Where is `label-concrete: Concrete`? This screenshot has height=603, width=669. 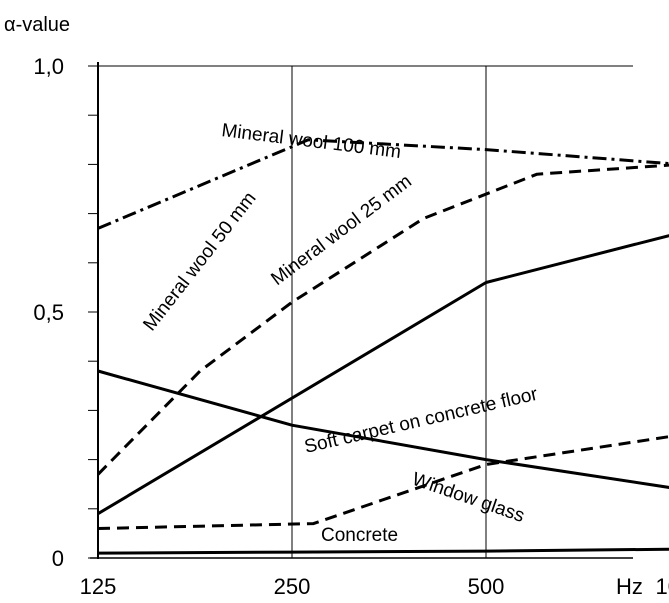 label-concrete: Concrete is located at coordinates (359, 535).